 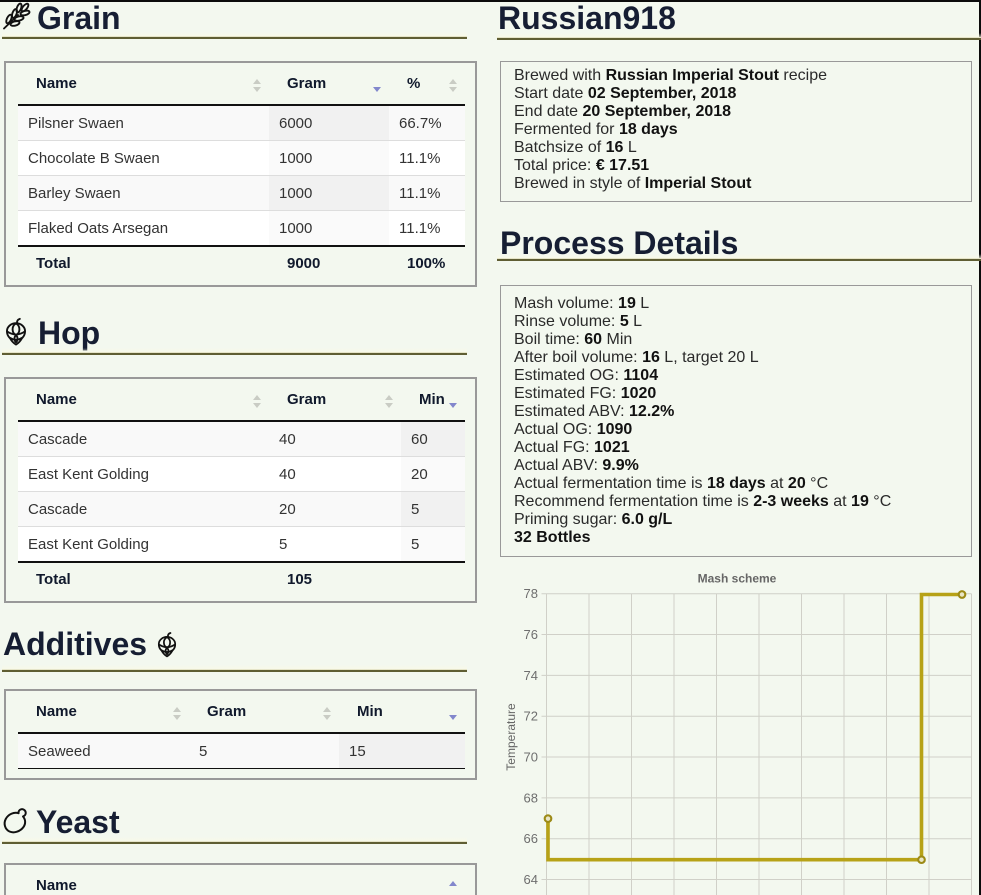 What do you see at coordinates (531, 634) in the screenshot?
I see `svg-text: 76` at bounding box center [531, 634].